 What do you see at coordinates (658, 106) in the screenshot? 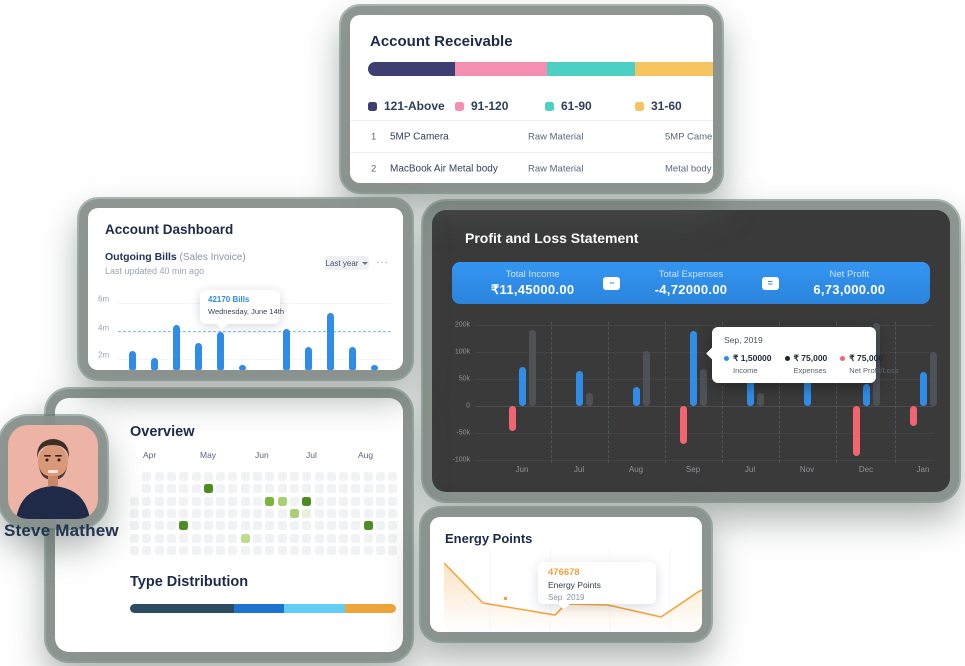
I see `legend-item: 31-60` at bounding box center [658, 106].